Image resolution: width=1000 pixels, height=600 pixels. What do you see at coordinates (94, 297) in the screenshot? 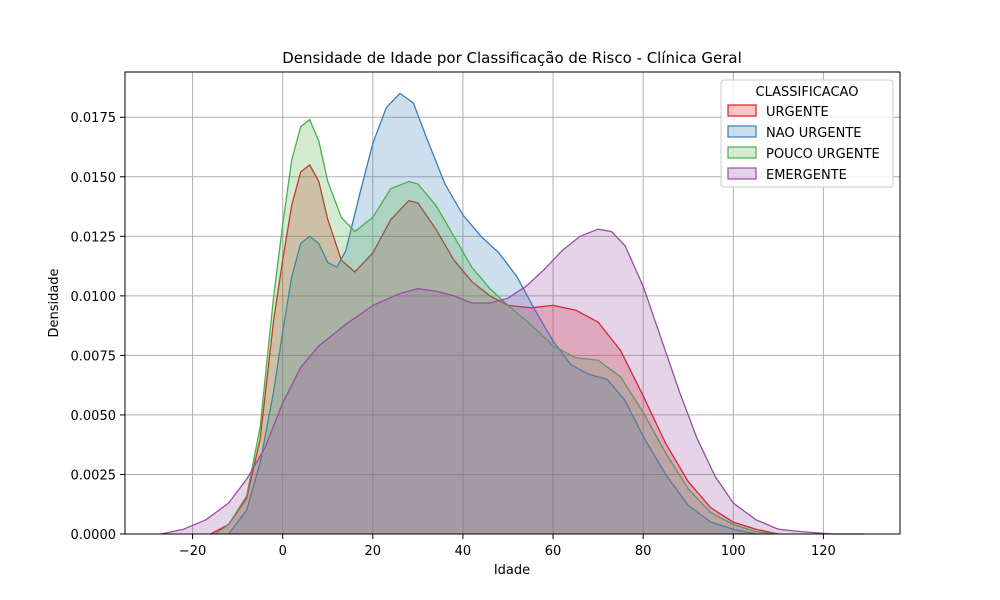
I see `y-tick-label: 0.0100` at bounding box center [94, 297].